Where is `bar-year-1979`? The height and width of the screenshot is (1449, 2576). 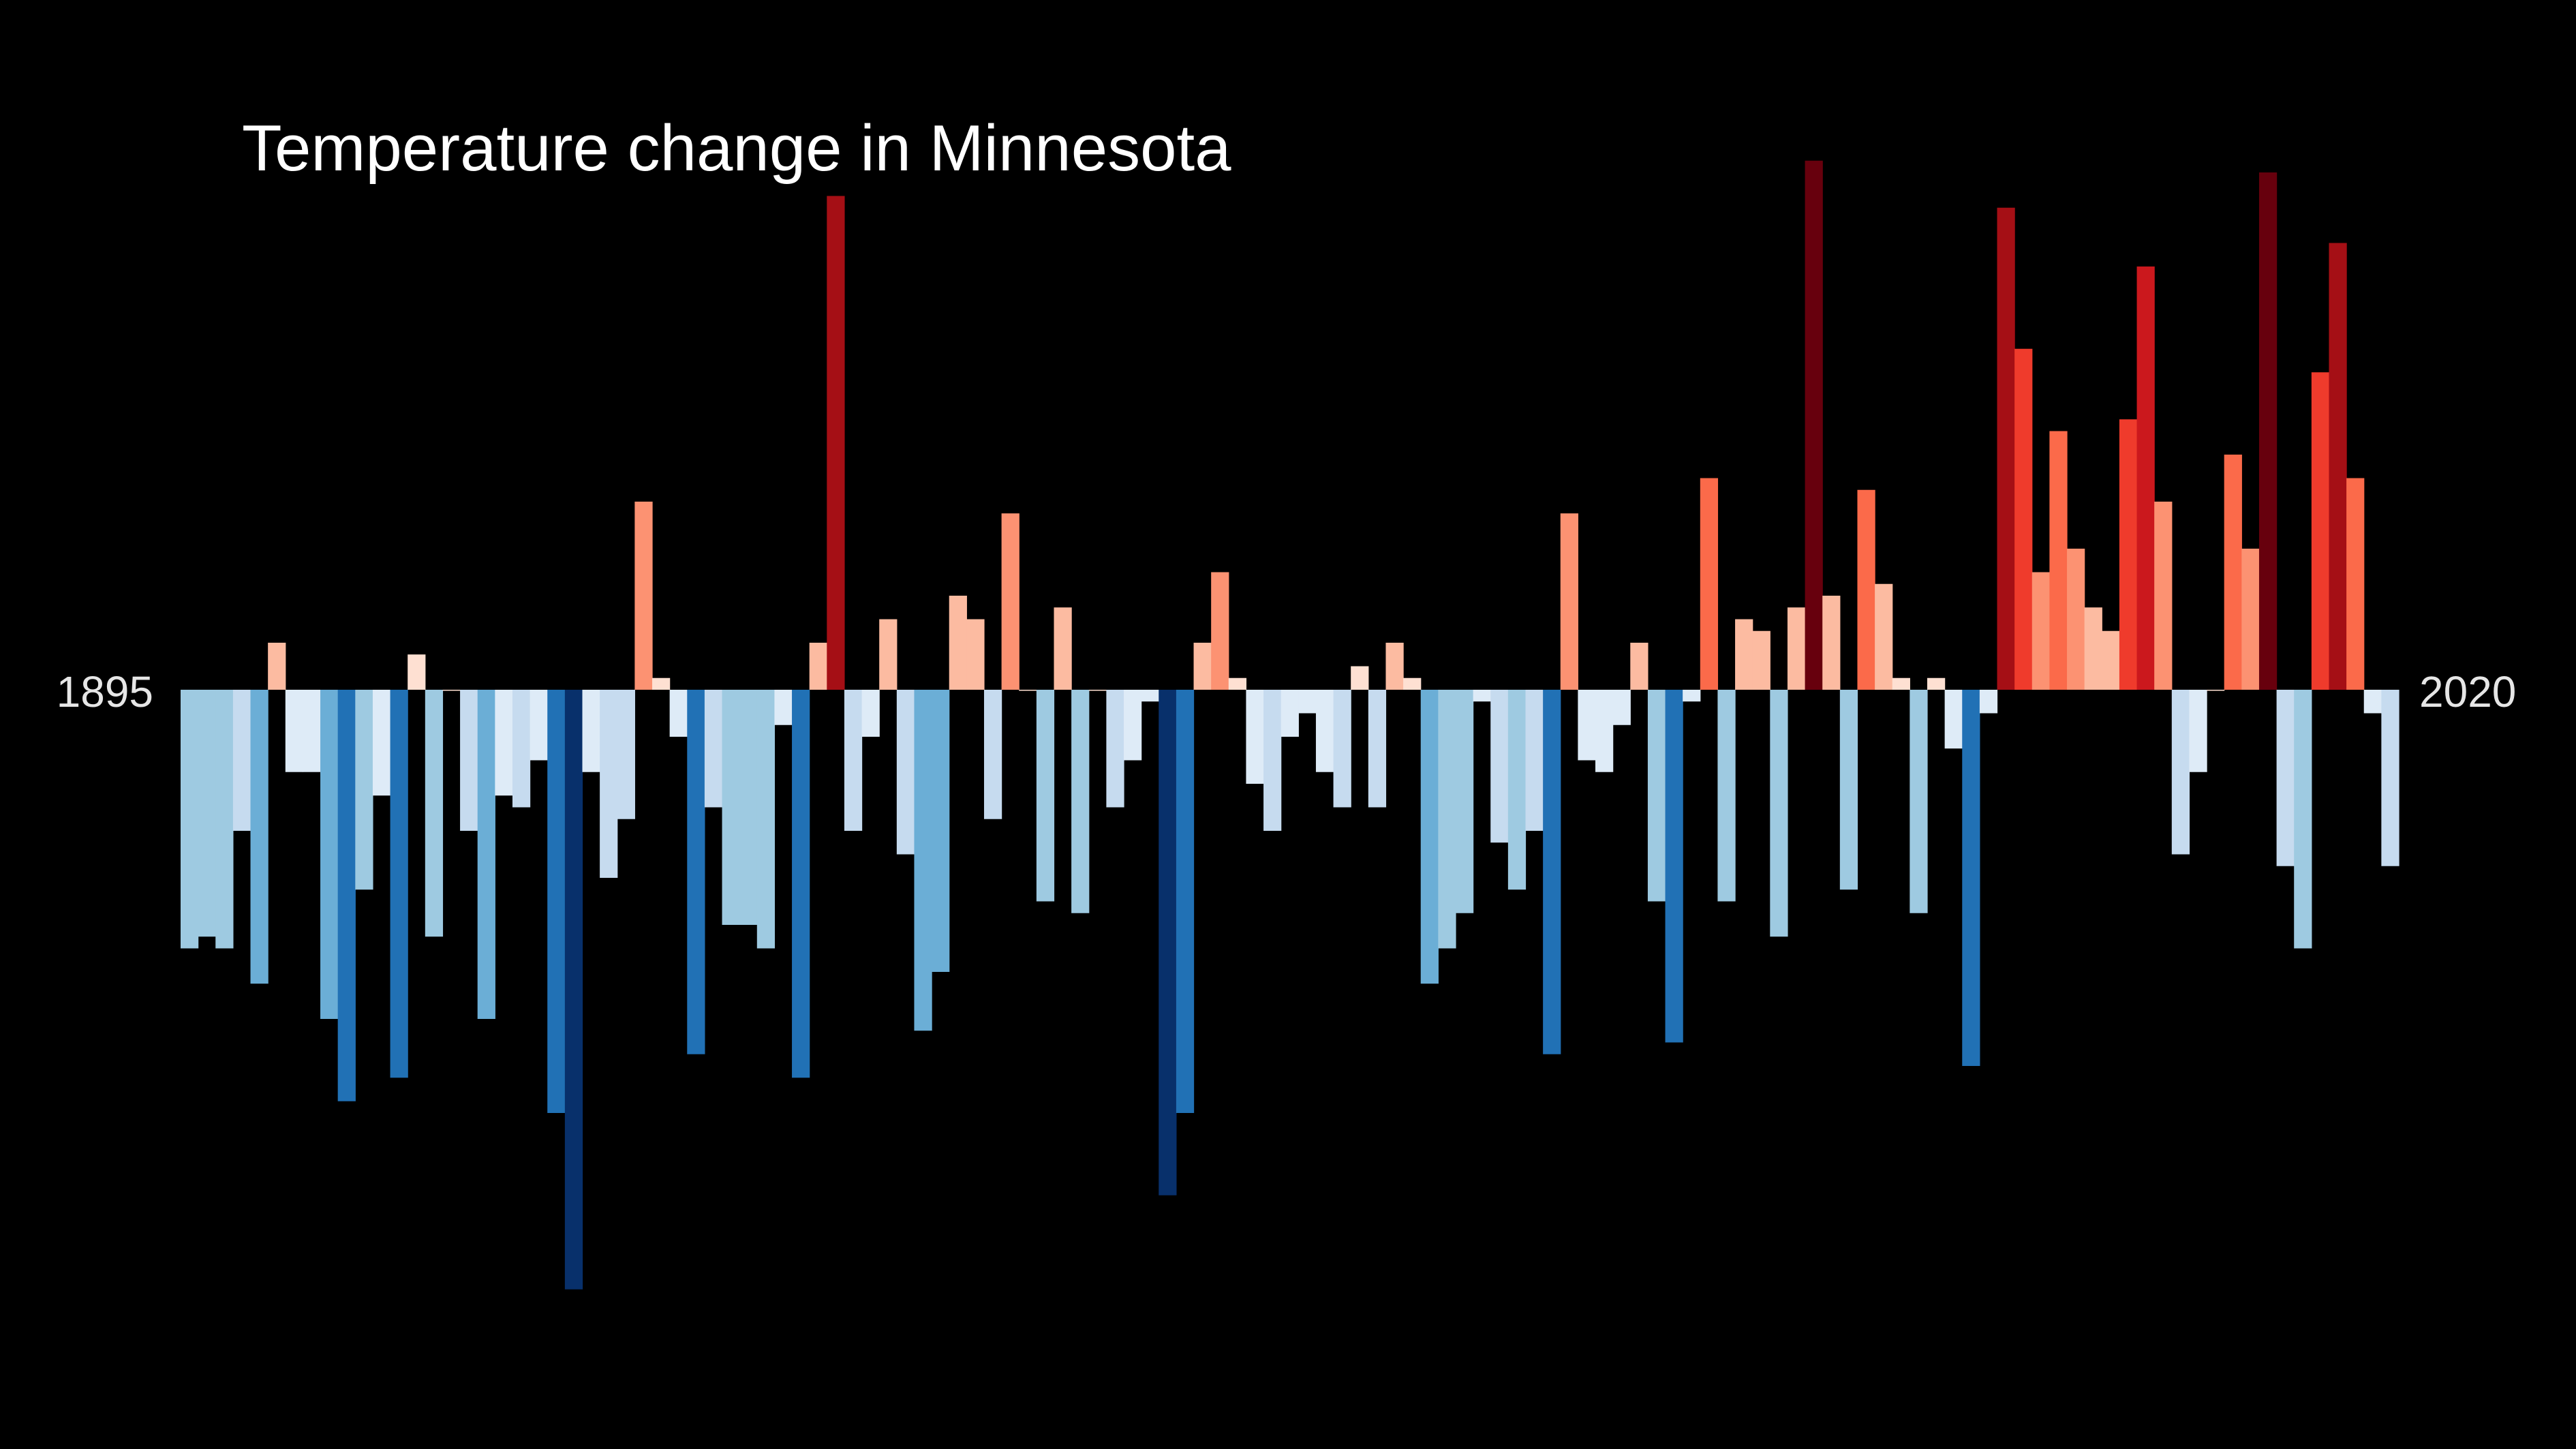
bar-year-1979 is located at coordinates (1656, 796).